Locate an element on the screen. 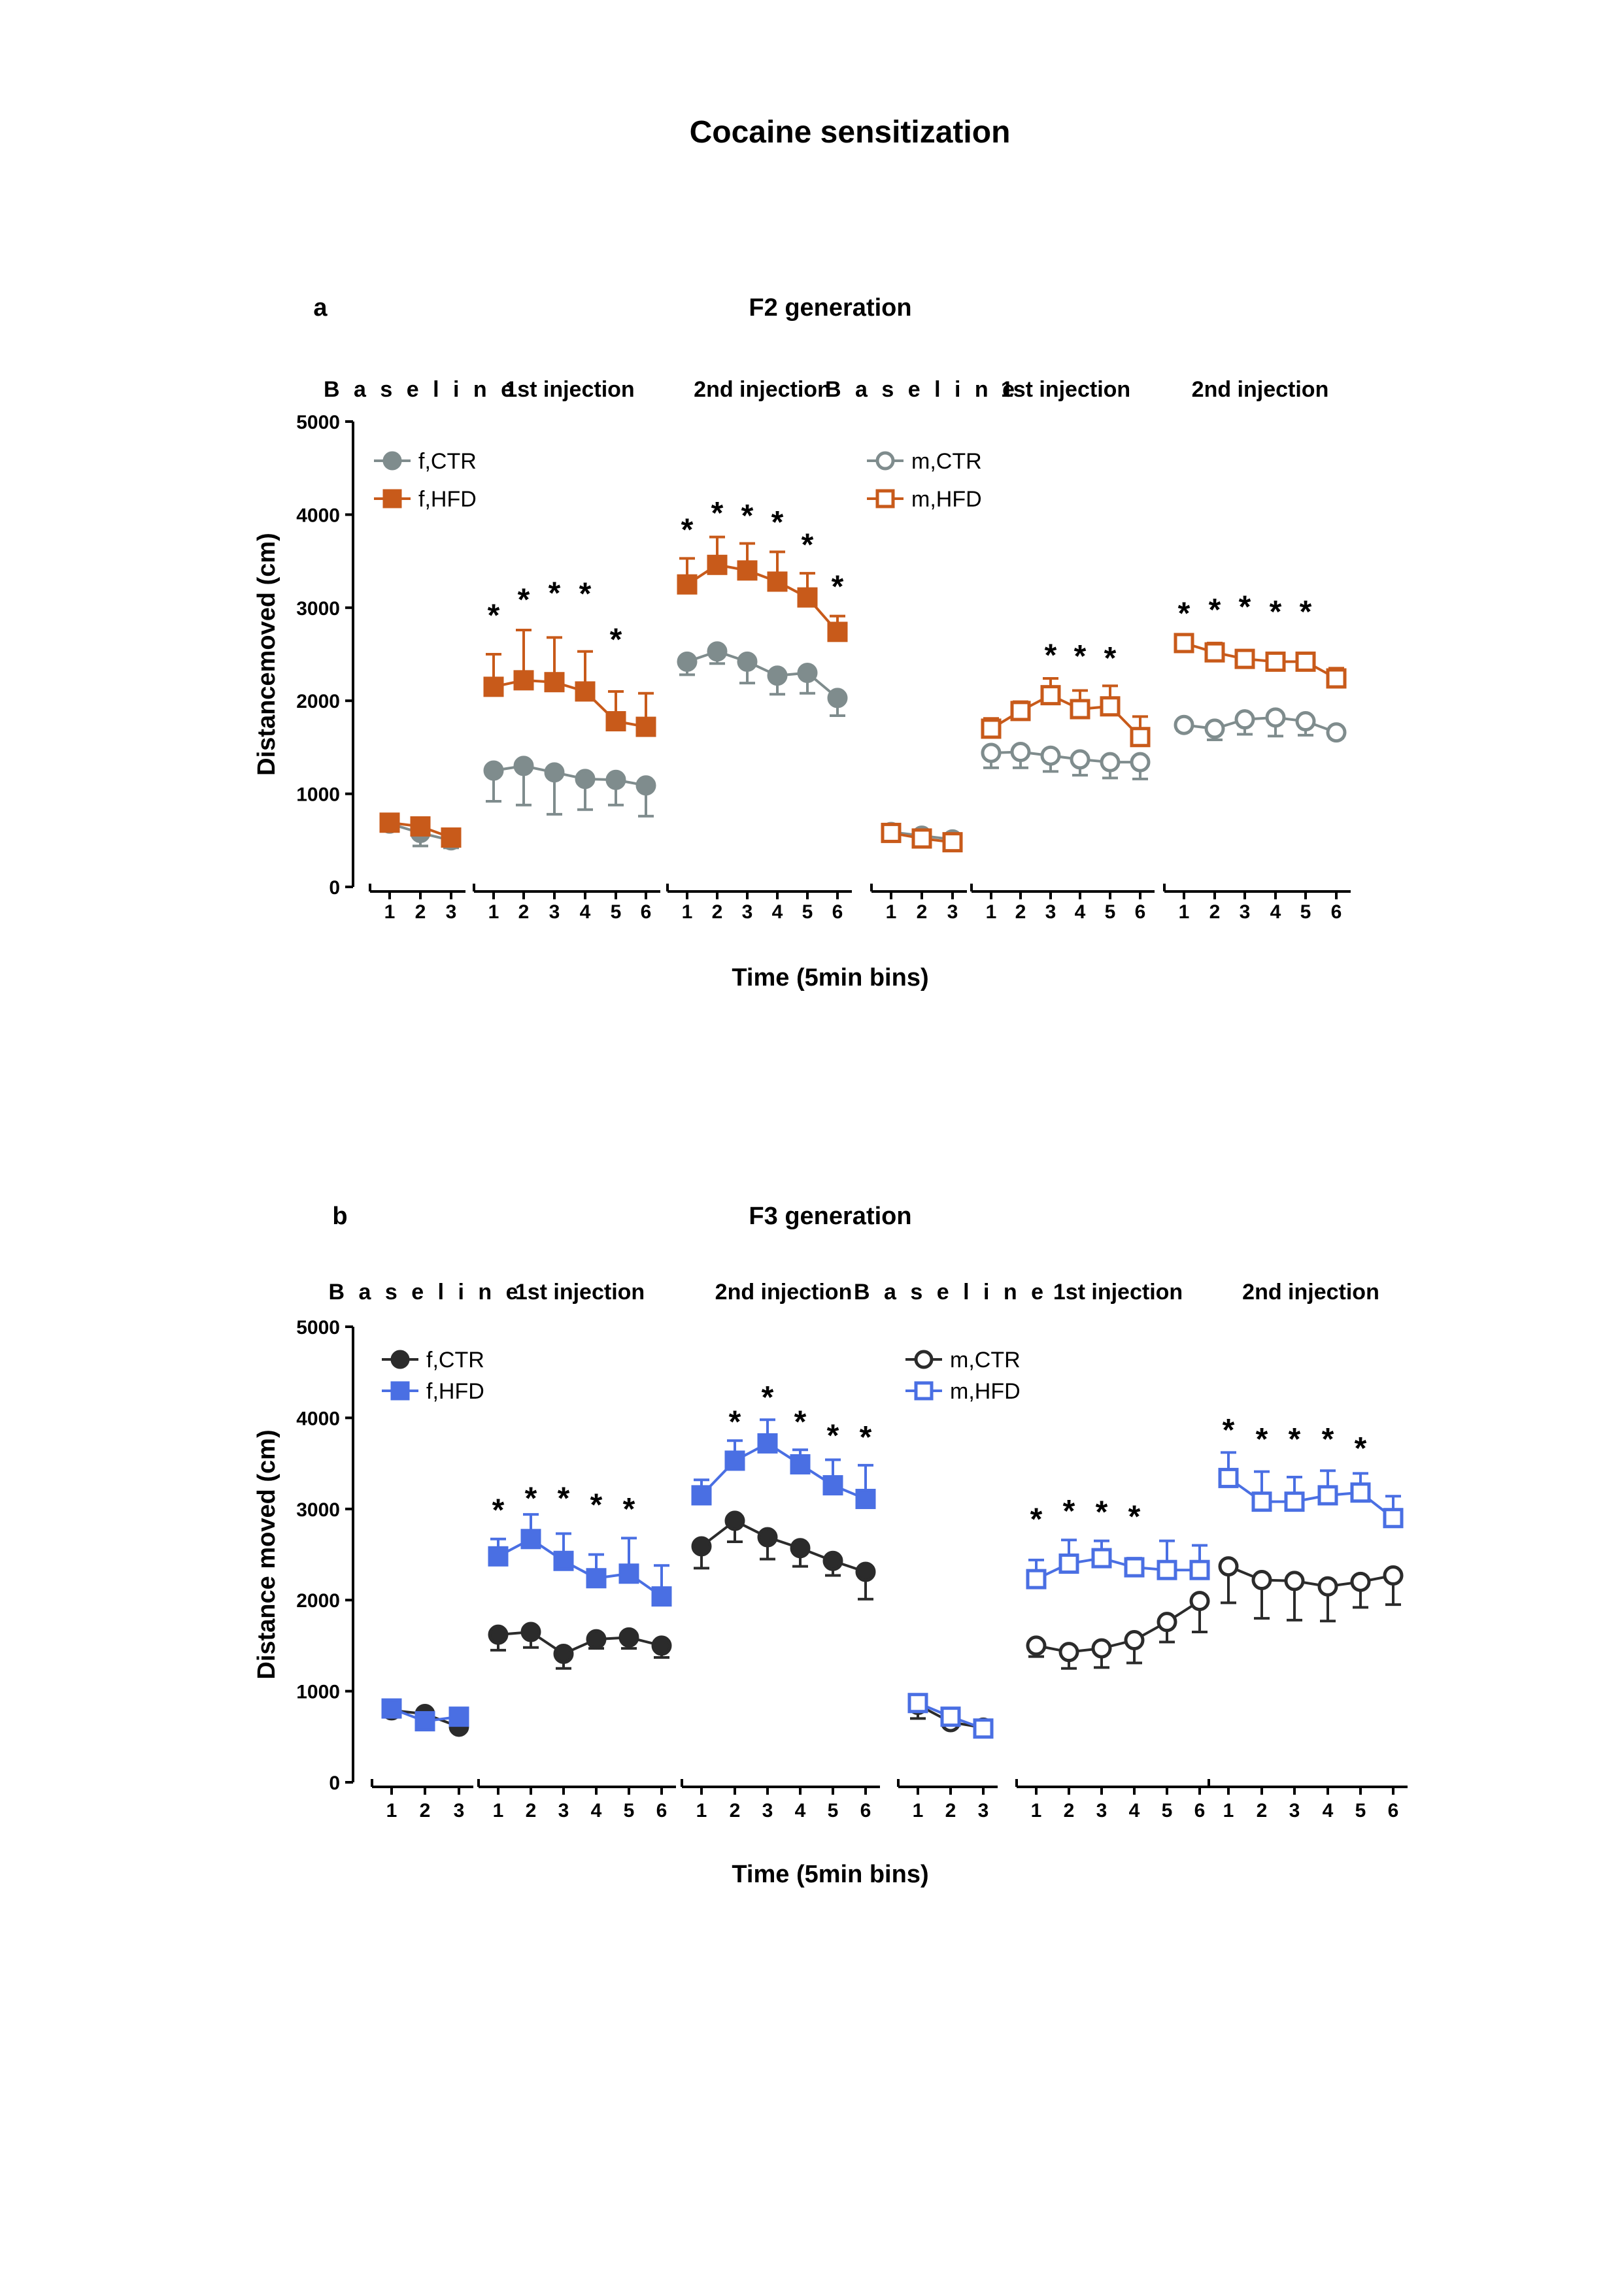  panel-b-segment-label: 2nd injection is located at coordinates (784, 1292).